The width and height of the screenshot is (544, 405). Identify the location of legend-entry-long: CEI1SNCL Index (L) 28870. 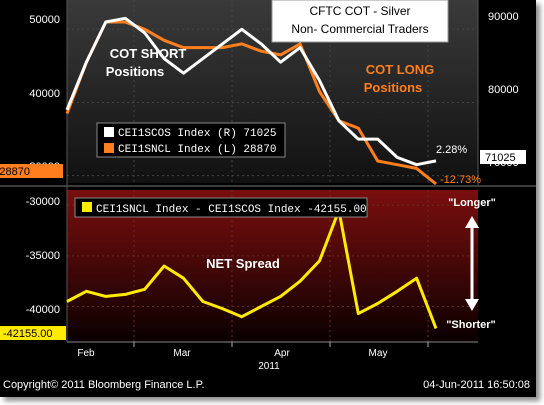
(197, 150).